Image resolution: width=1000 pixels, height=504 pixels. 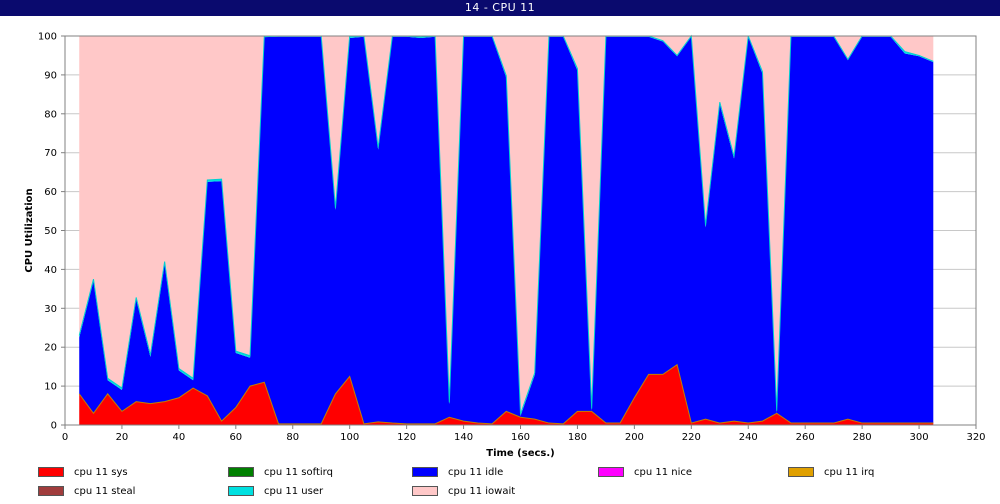 What do you see at coordinates (235, 437) in the screenshot?
I see `x-tick-label: 60` at bounding box center [235, 437].